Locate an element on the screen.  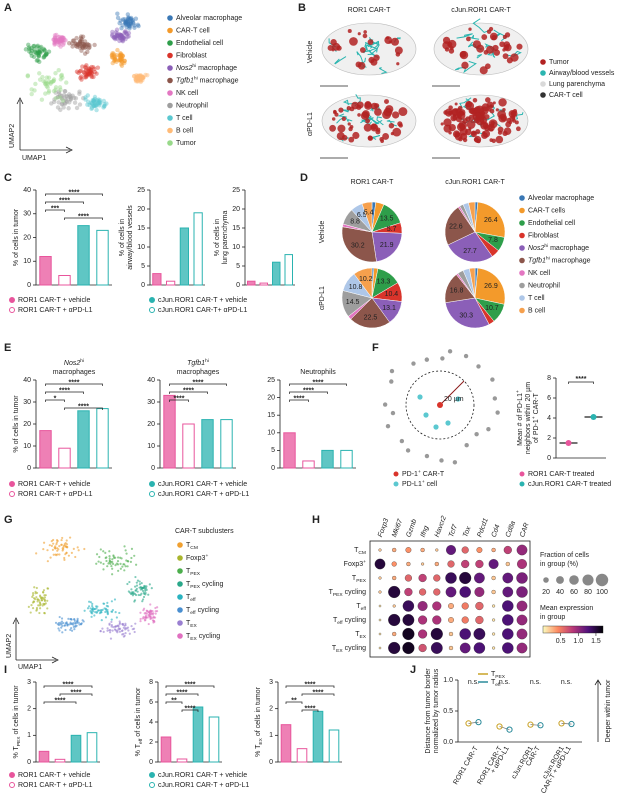
text-part: + is located at coordinates (419, 472).